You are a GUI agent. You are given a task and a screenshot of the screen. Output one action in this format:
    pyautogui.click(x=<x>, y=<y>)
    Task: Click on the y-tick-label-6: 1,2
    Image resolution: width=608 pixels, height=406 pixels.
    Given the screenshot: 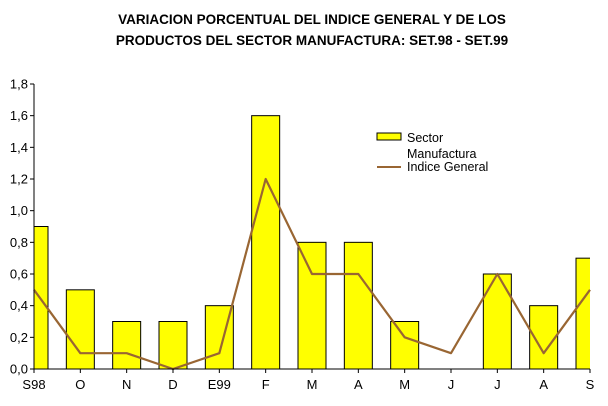 What is the action you would take?
    pyautogui.click(x=19, y=179)
    